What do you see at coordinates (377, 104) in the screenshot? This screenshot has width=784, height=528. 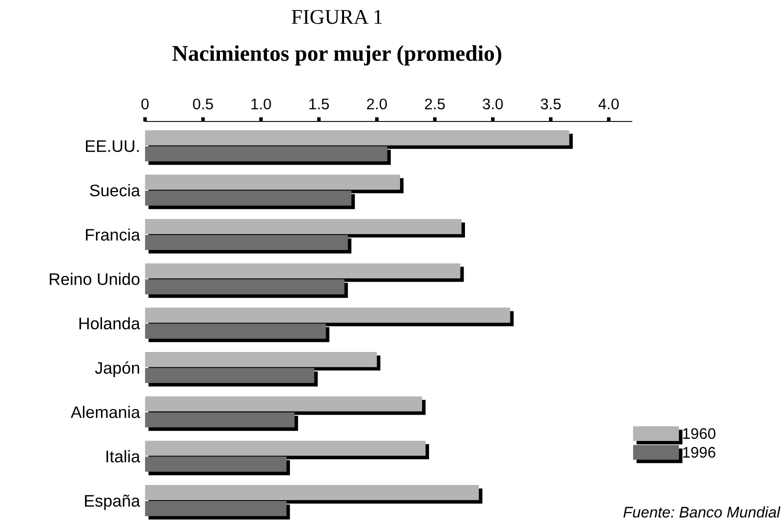 I see `x-tick-label: 2.0` at bounding box center [377, 104].